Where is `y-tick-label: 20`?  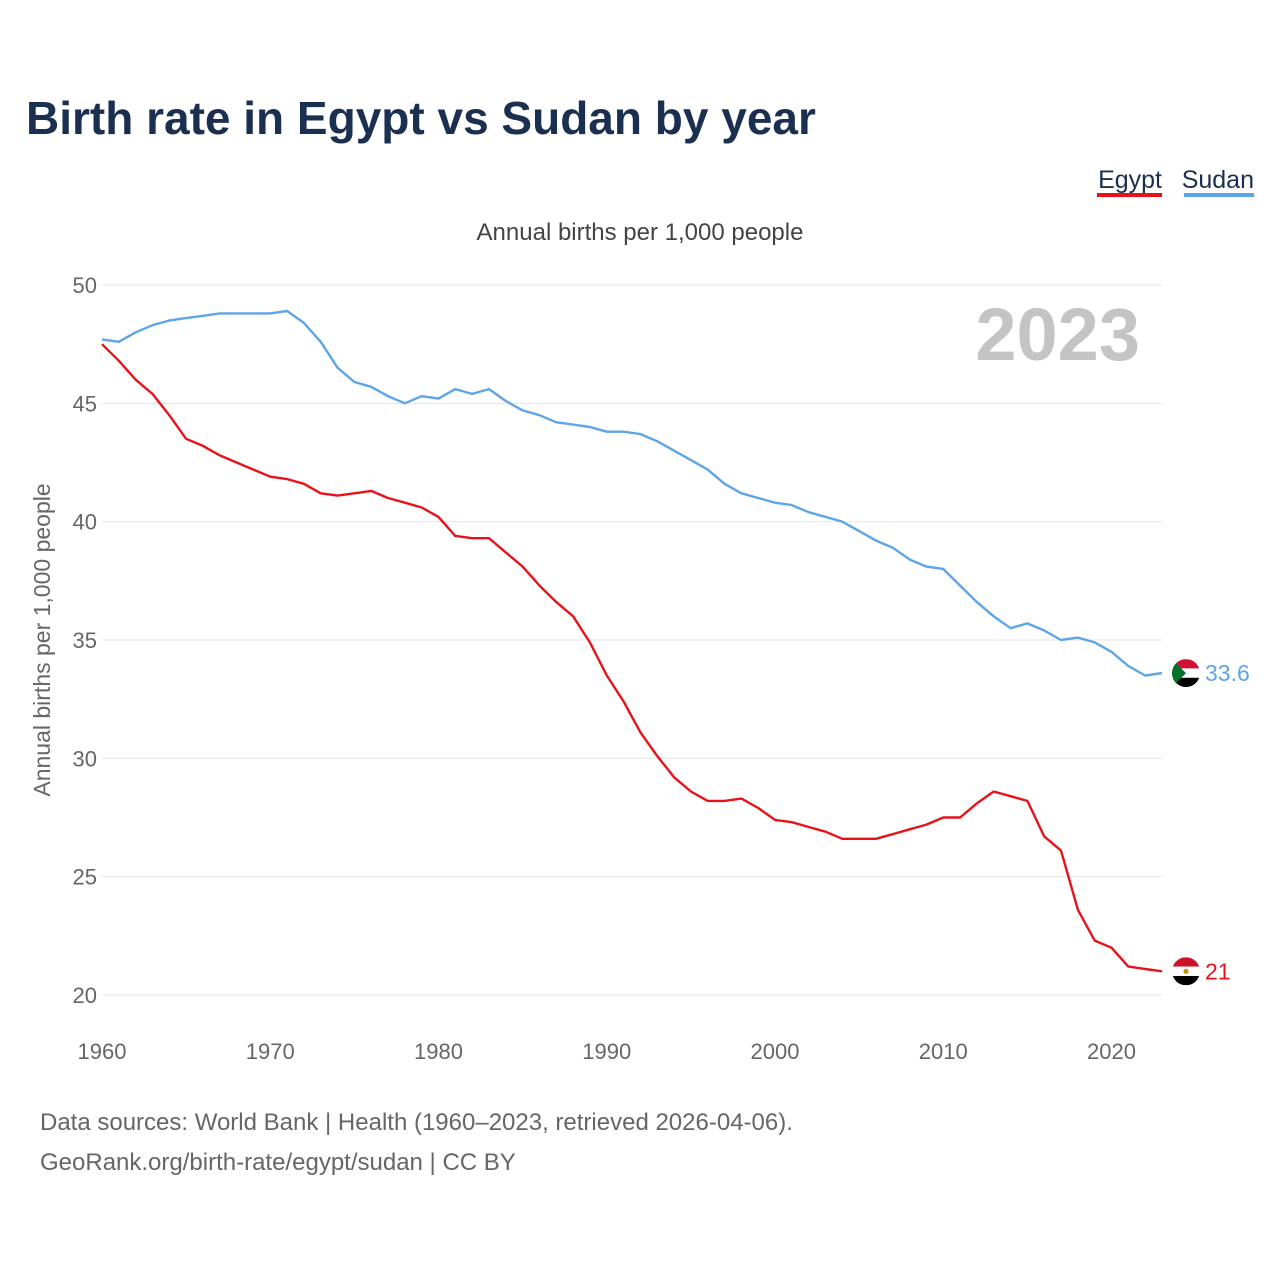
y-tick-label: 20 is located at coordinates (85, 995).